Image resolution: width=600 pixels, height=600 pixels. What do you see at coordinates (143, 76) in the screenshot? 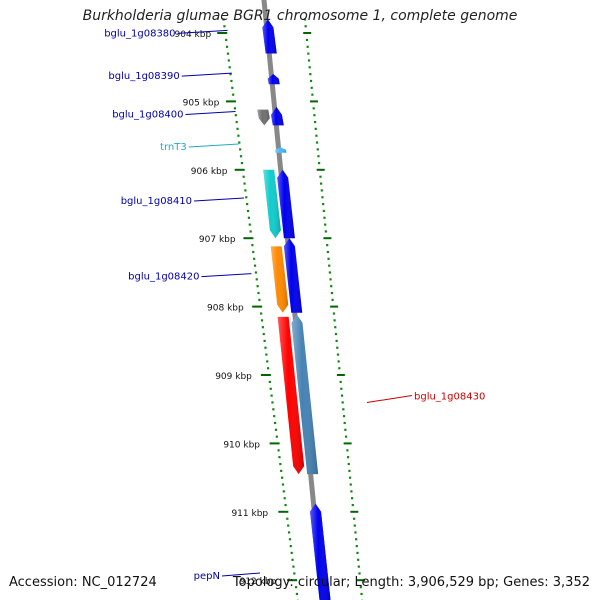
I see `gene-label: bglu_1g08390` at bounding box center [143, 76].